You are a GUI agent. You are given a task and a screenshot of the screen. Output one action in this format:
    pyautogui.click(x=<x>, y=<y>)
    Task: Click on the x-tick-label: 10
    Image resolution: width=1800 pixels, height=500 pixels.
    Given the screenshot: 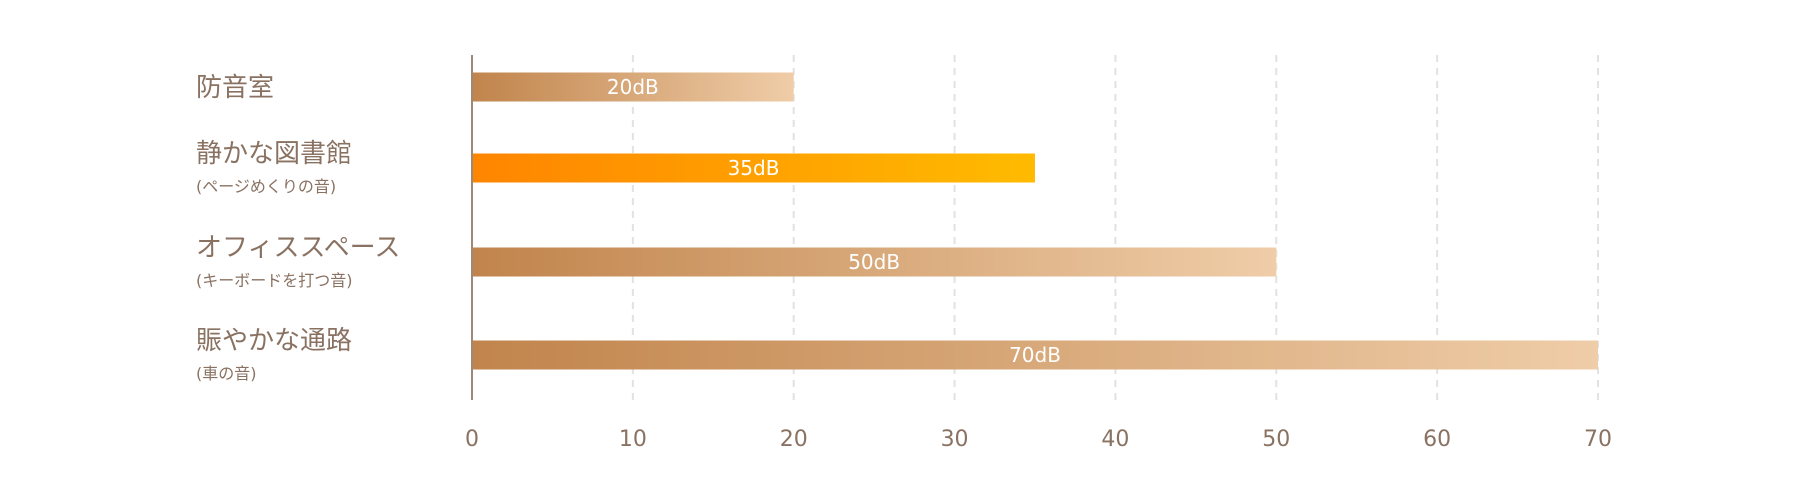 What is the action you would take?
    pyautogui.click(x=633, y=439)
    